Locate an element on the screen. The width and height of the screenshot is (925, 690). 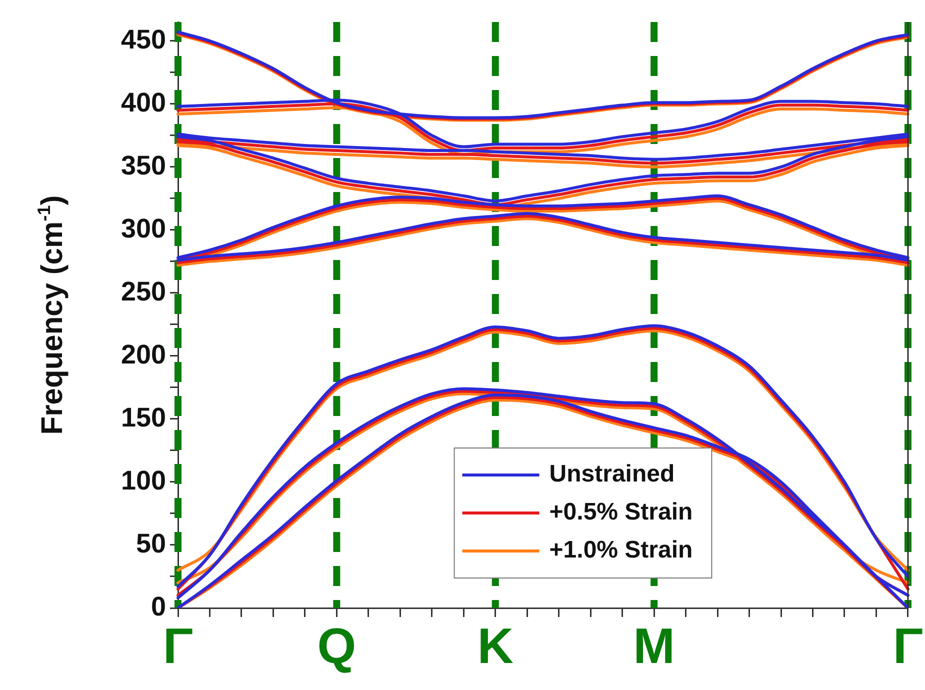
legend-label: Unstrained is located at coordinates (612, 474).